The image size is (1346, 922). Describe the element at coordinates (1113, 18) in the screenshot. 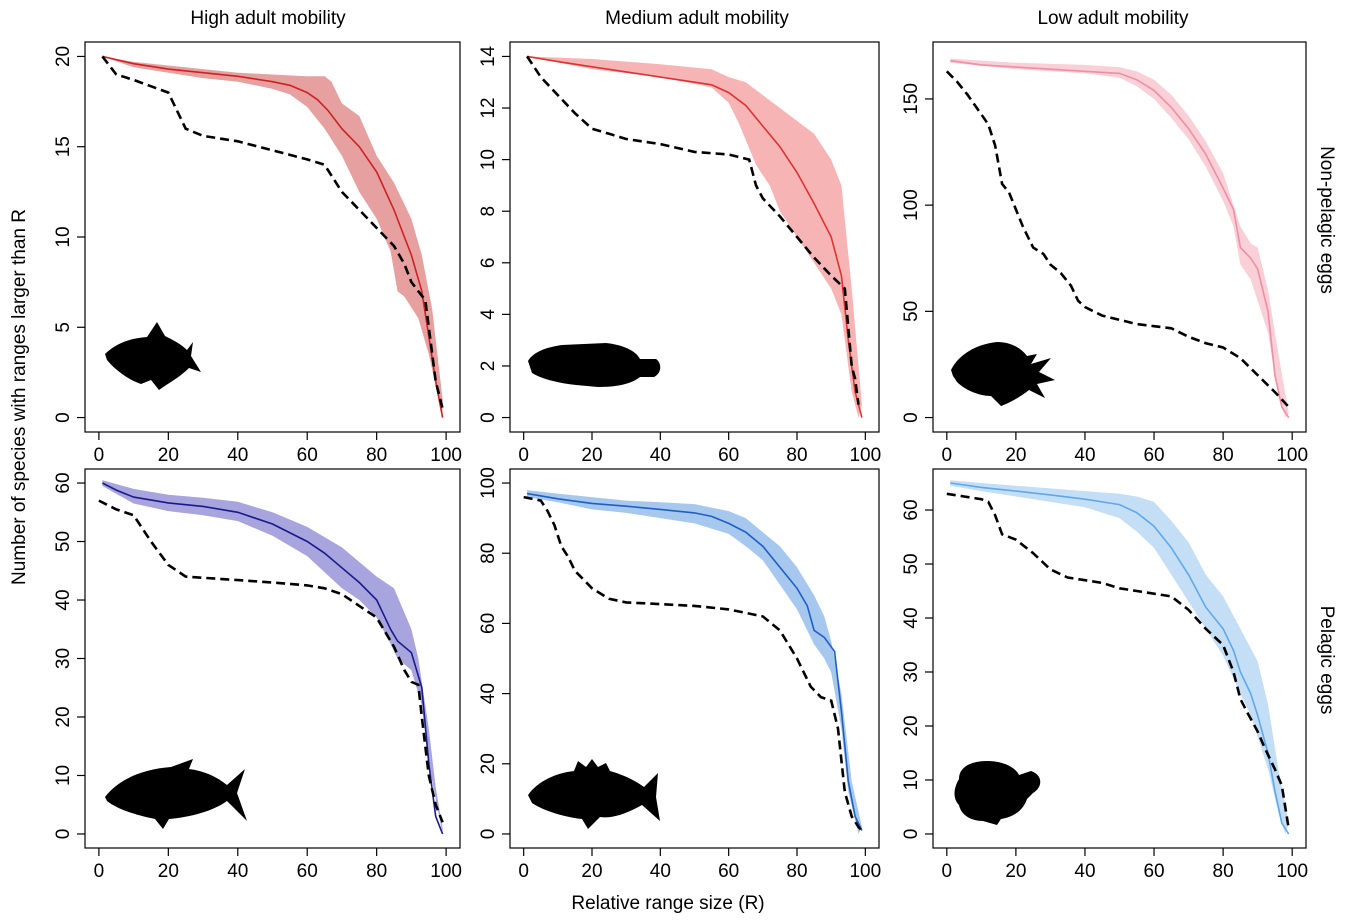

I see `column-title-low-mobility: Low adult mobility` at that location.